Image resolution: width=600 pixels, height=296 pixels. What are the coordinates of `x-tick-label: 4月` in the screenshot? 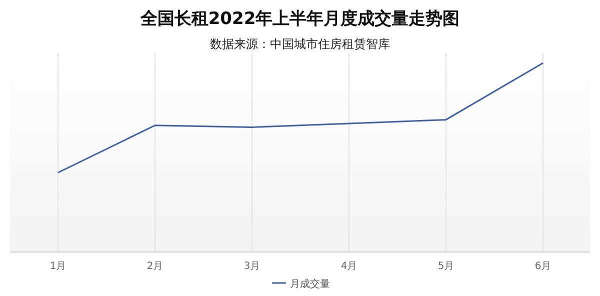 It's located at (349, 266).